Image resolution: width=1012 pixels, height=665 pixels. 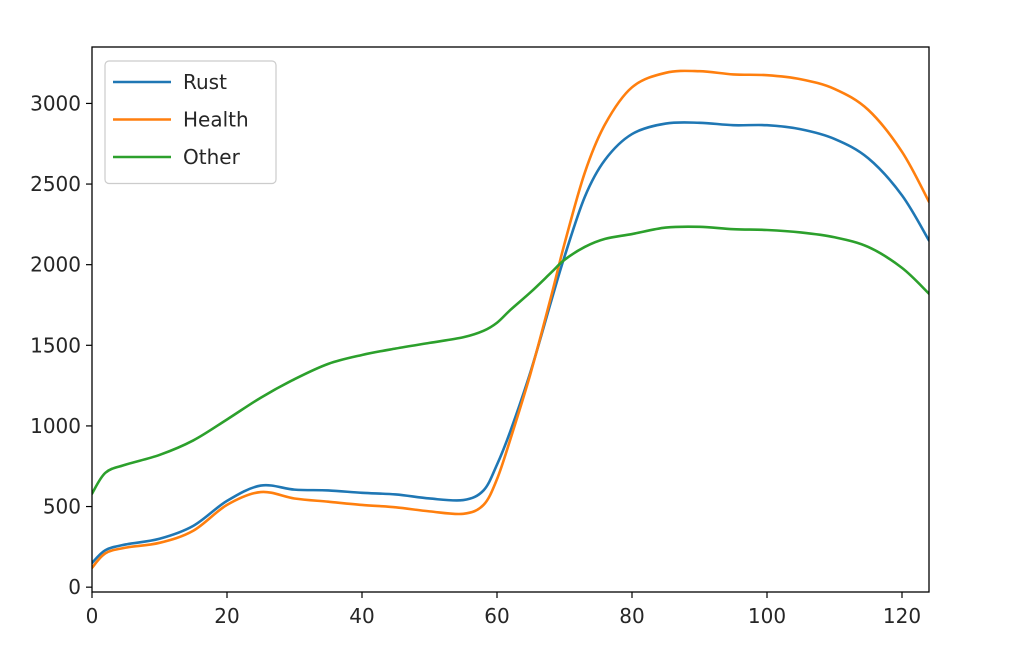 What do you see at coordinates (226, 616) in the screenshot?
I see `x-tick-label: 20` at bounding box center [226, 616].